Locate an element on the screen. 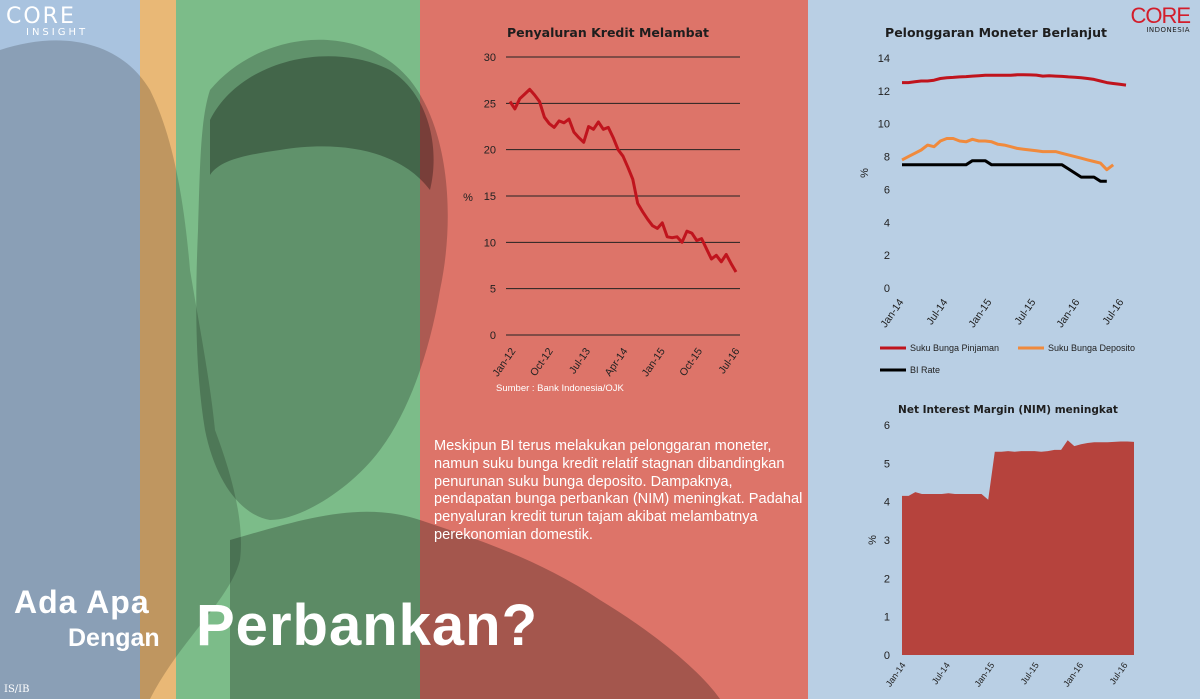 The width and height of the screenshot is (1200, 699). source-note: Sumber : Bank Indonesia/OJK is located at coordinates (560, 388).